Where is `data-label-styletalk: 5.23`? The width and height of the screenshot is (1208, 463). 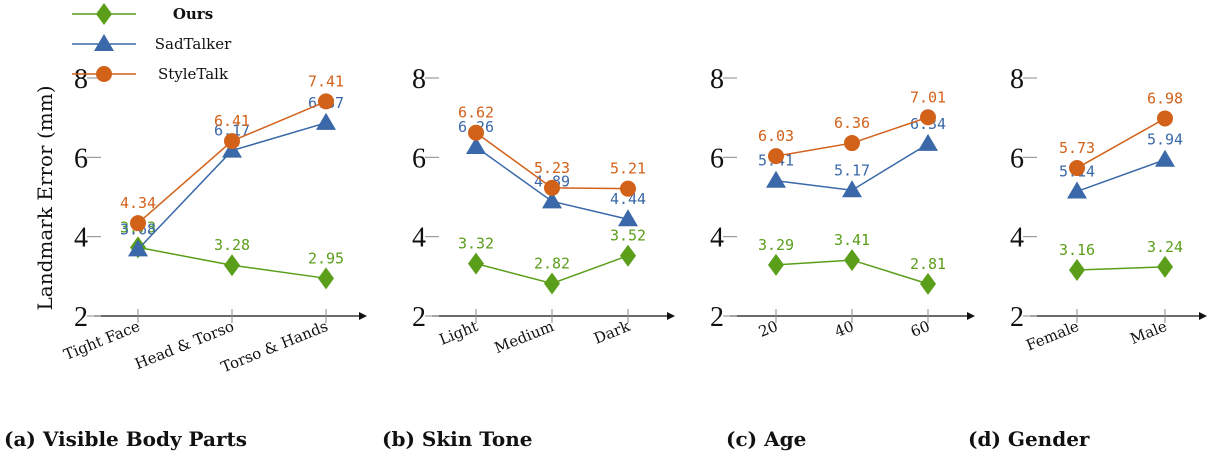
data-label-styletalk: 5.23 is located at coordinates (552, 168).